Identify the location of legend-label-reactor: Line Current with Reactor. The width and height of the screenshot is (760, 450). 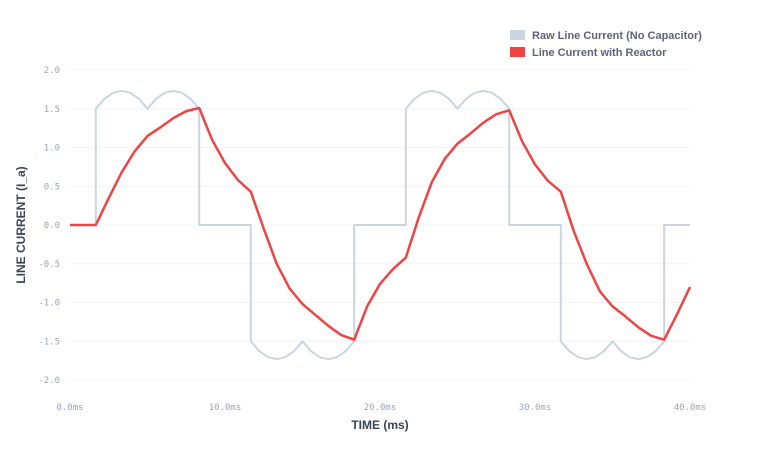
(599, 53).